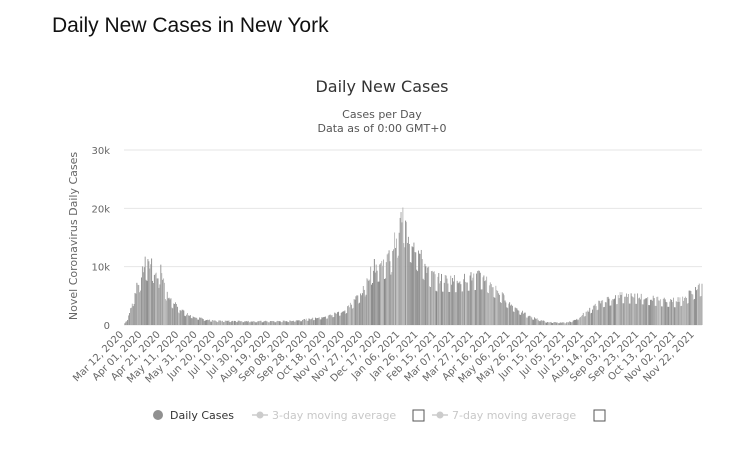 The width and height of the screenshot is (755, 469). Describe the element at coordinates (100, 239) in the screenshot. I see `y-axis-ticks: 0 10k 20k 30k` at that location.